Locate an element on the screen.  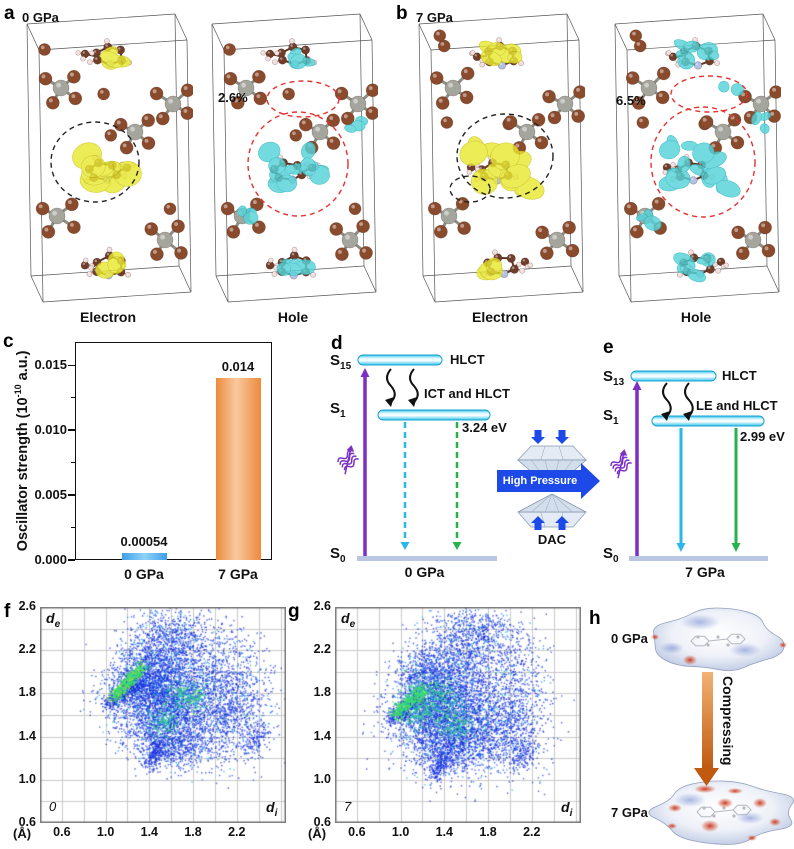
energy-7gpa: 2.99 eV is located at coordinates (762, 436).